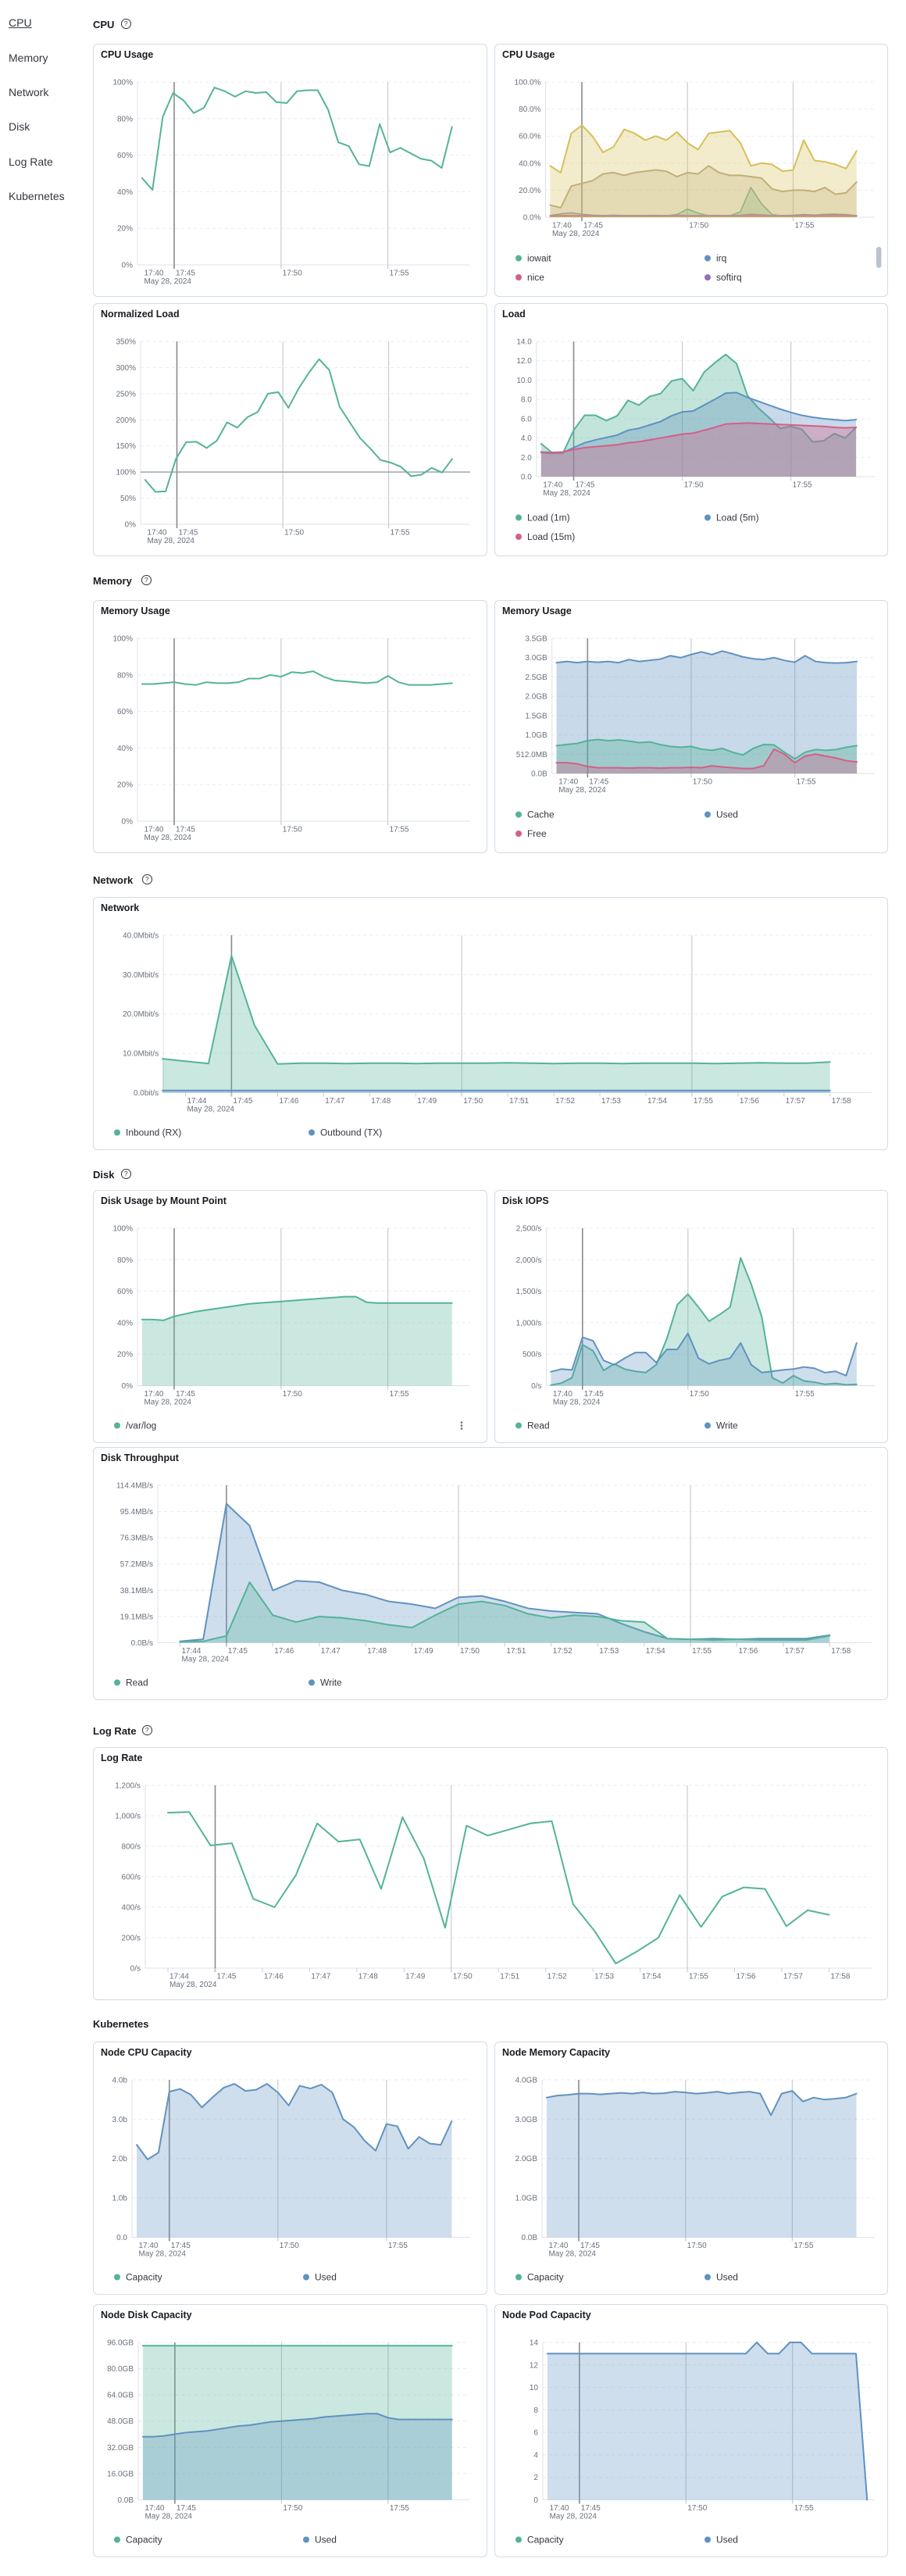  I want to click on svg-text: 40.0%, so click(529, 164).